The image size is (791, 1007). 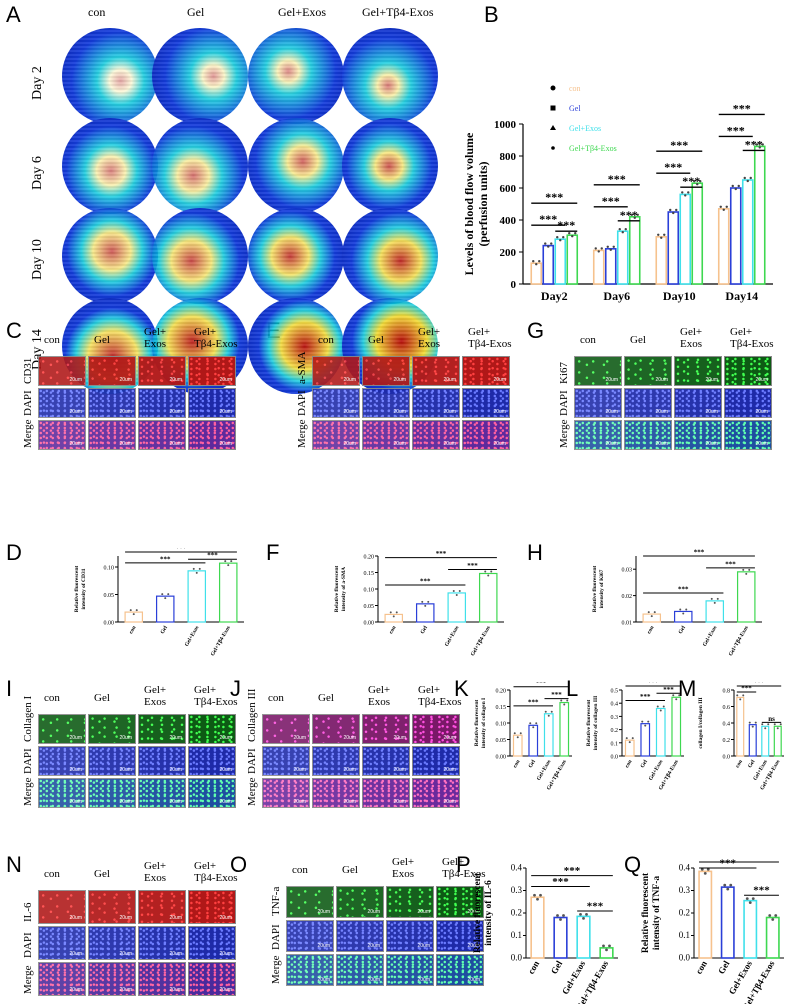 I want to click on micrograph-G-2-2: 20um, so click(x=698, y=435).